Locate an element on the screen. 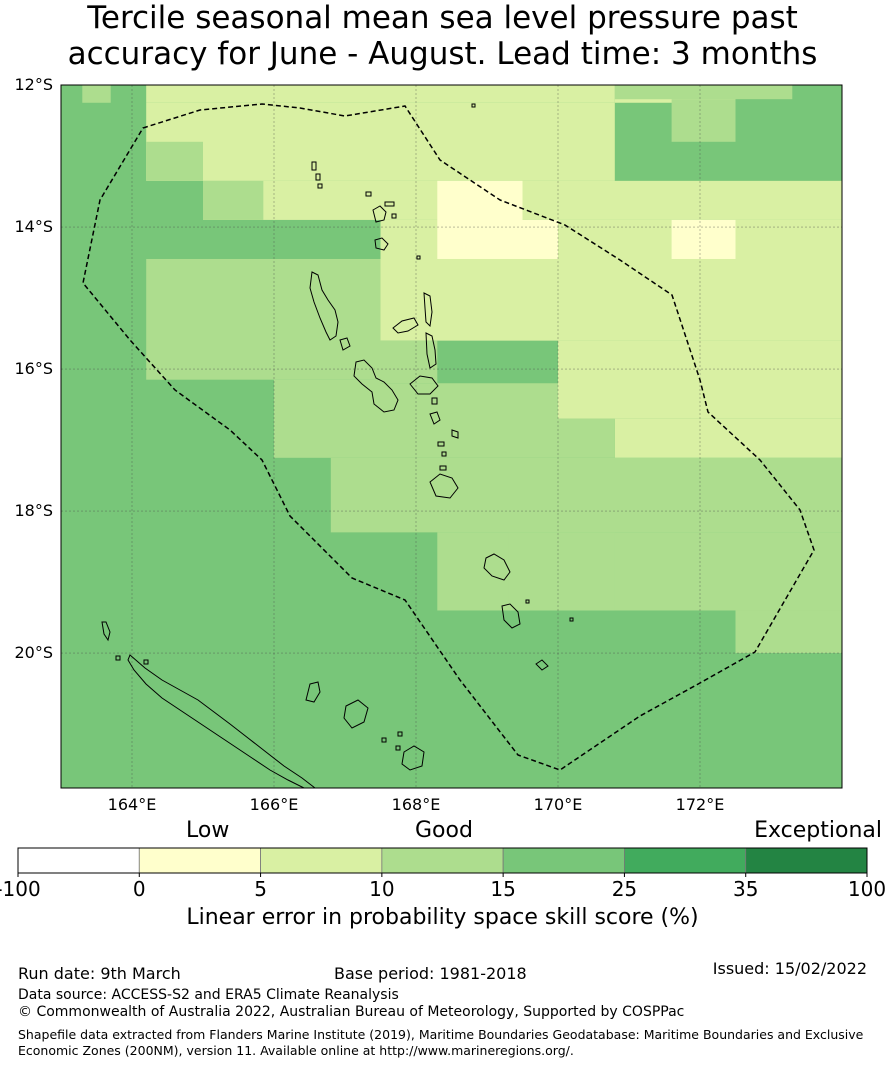  lon-tick-label: 172°E is located at coordinates (700, 804).